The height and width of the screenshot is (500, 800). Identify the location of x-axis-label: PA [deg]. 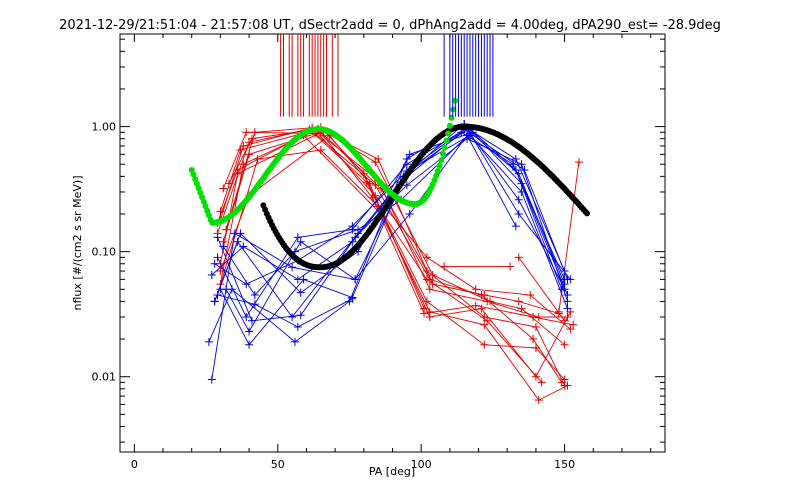
(392, 471).